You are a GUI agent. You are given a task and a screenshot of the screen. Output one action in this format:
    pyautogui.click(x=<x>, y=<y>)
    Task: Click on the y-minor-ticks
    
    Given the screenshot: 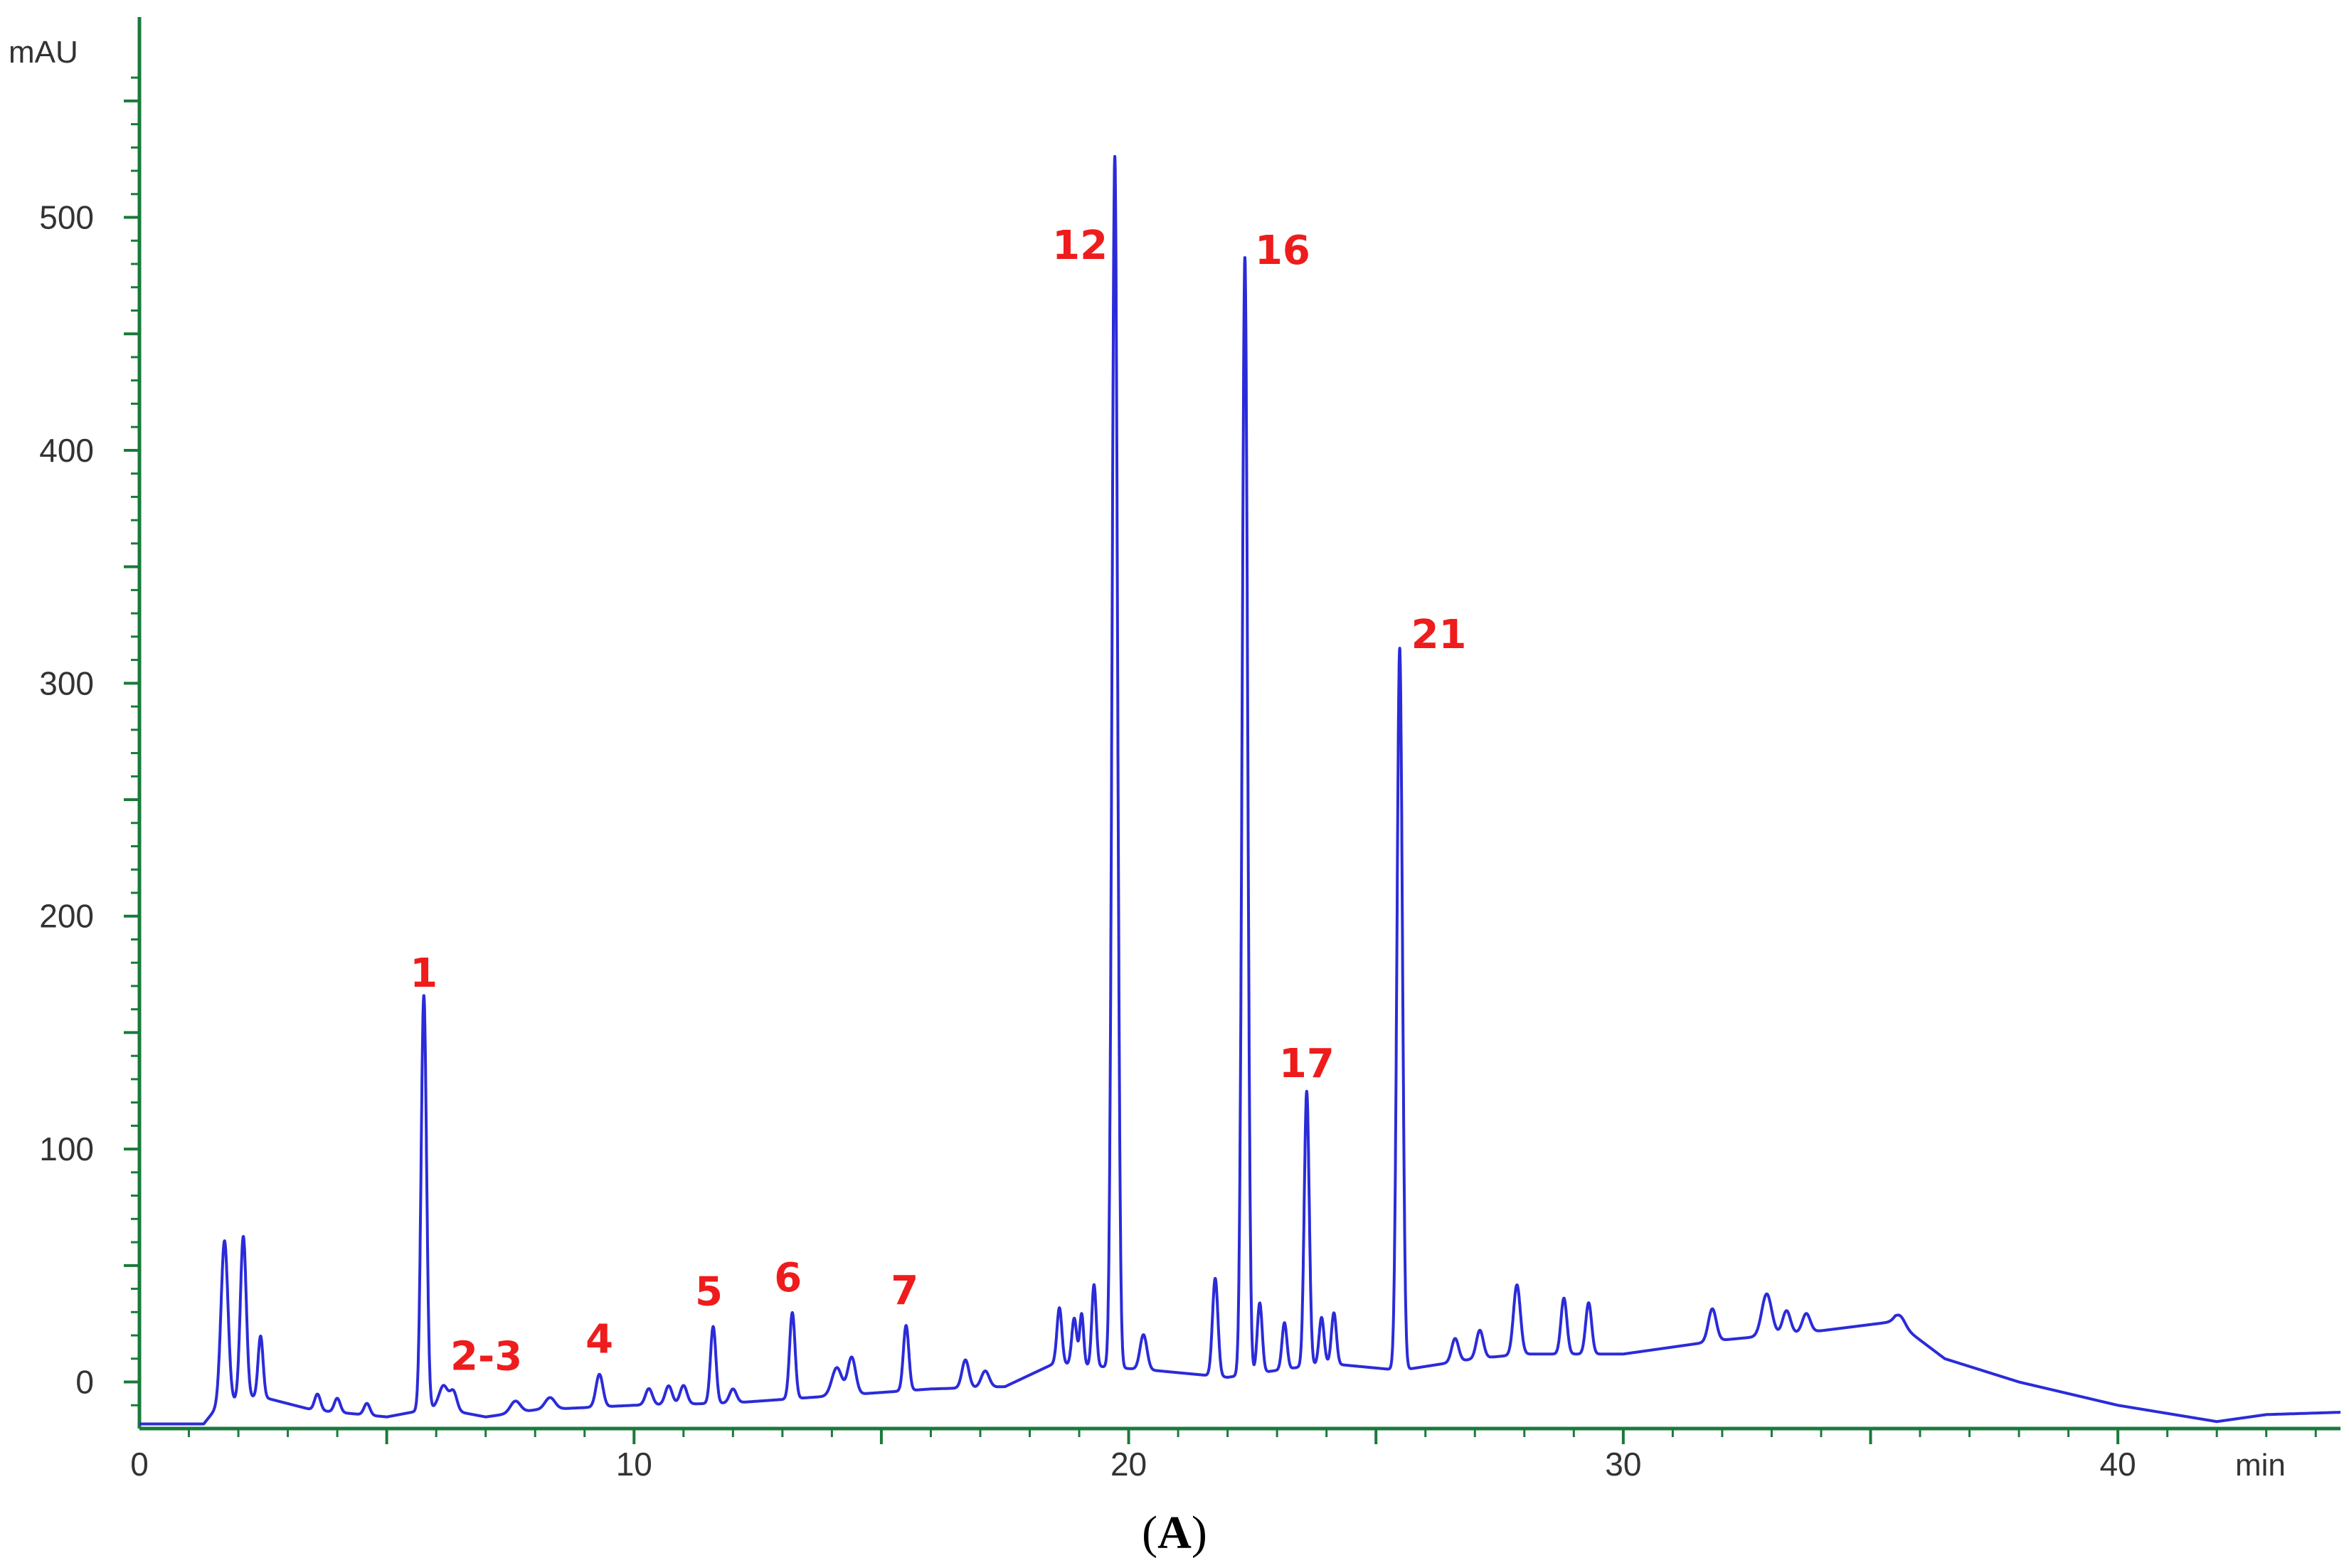 What is the action you would take?
    pyautogui.click(x=135, y=741)
    